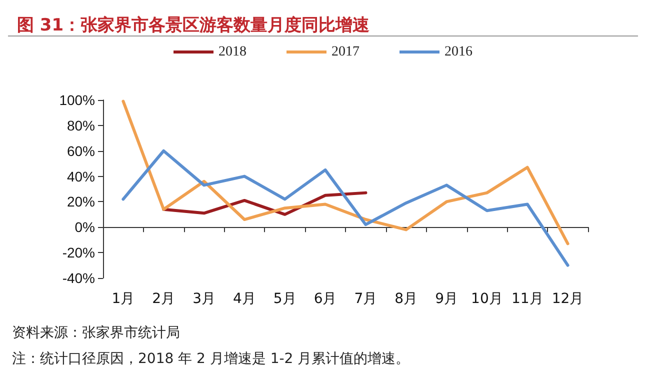  I want to click on legend-label: 2018, so click(232, 52).